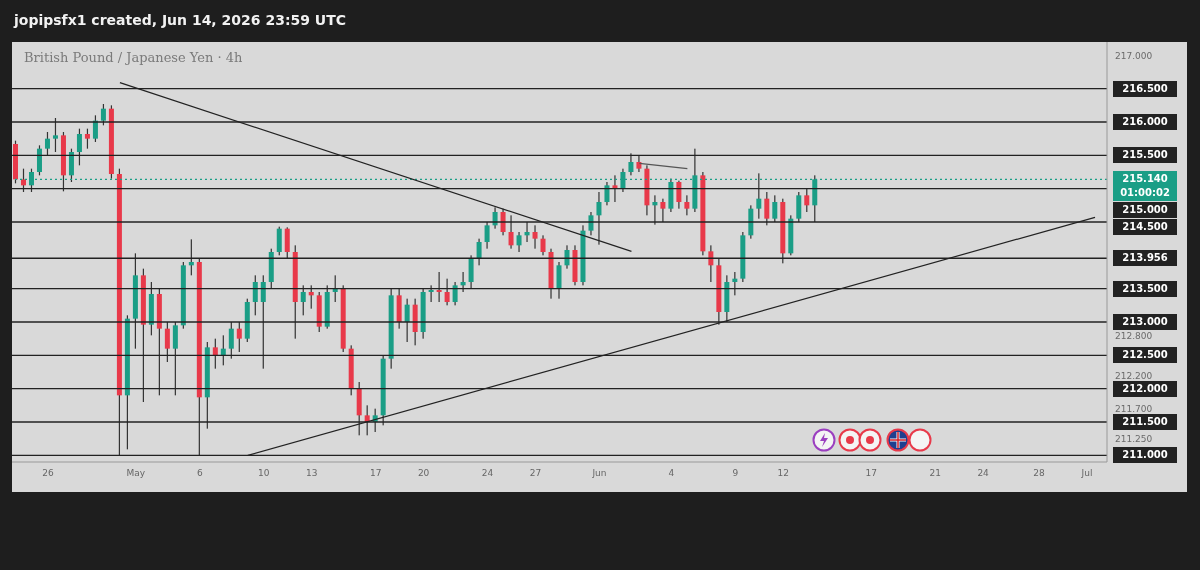 This screenshot has height=570, width=1200. What do you see at coordinates (1134, 335) in the screenshot?
I see `y-tick-label: 212.800` at bounding box center [1134, 335].